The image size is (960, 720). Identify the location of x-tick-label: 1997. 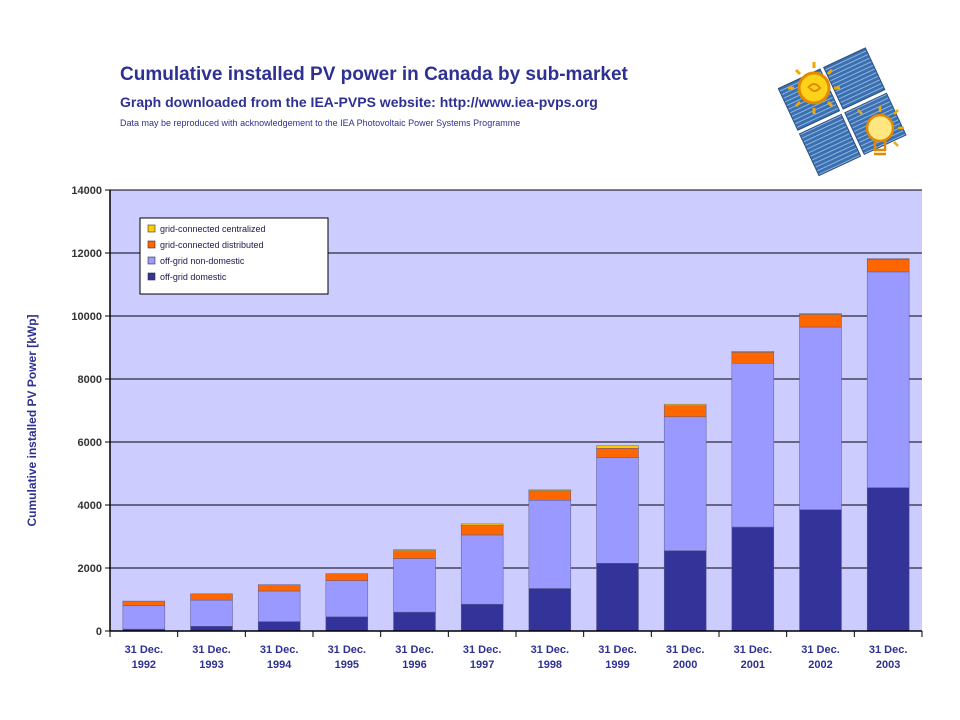
(482, 665).